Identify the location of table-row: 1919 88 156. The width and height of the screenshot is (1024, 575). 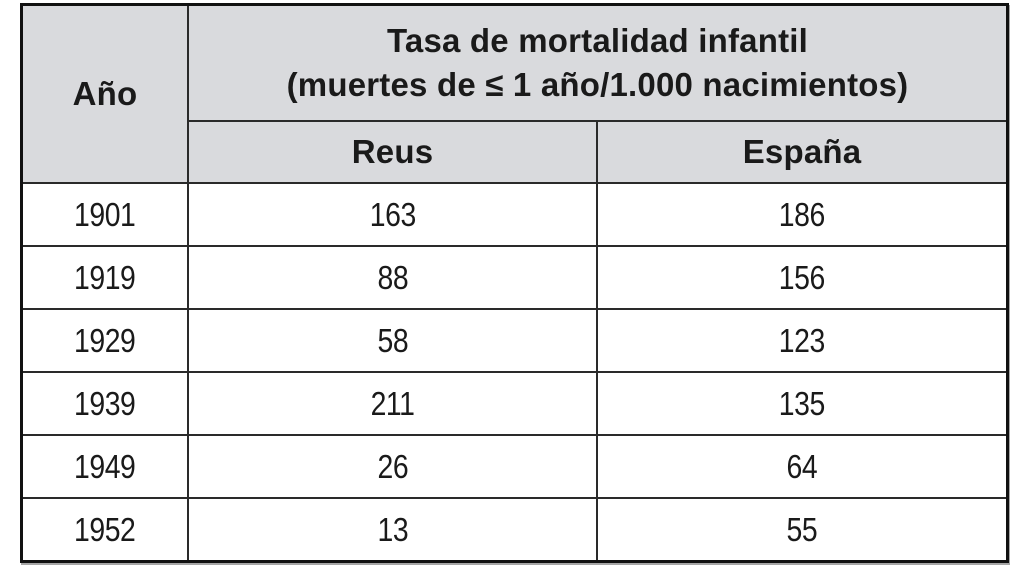
(514, 277).